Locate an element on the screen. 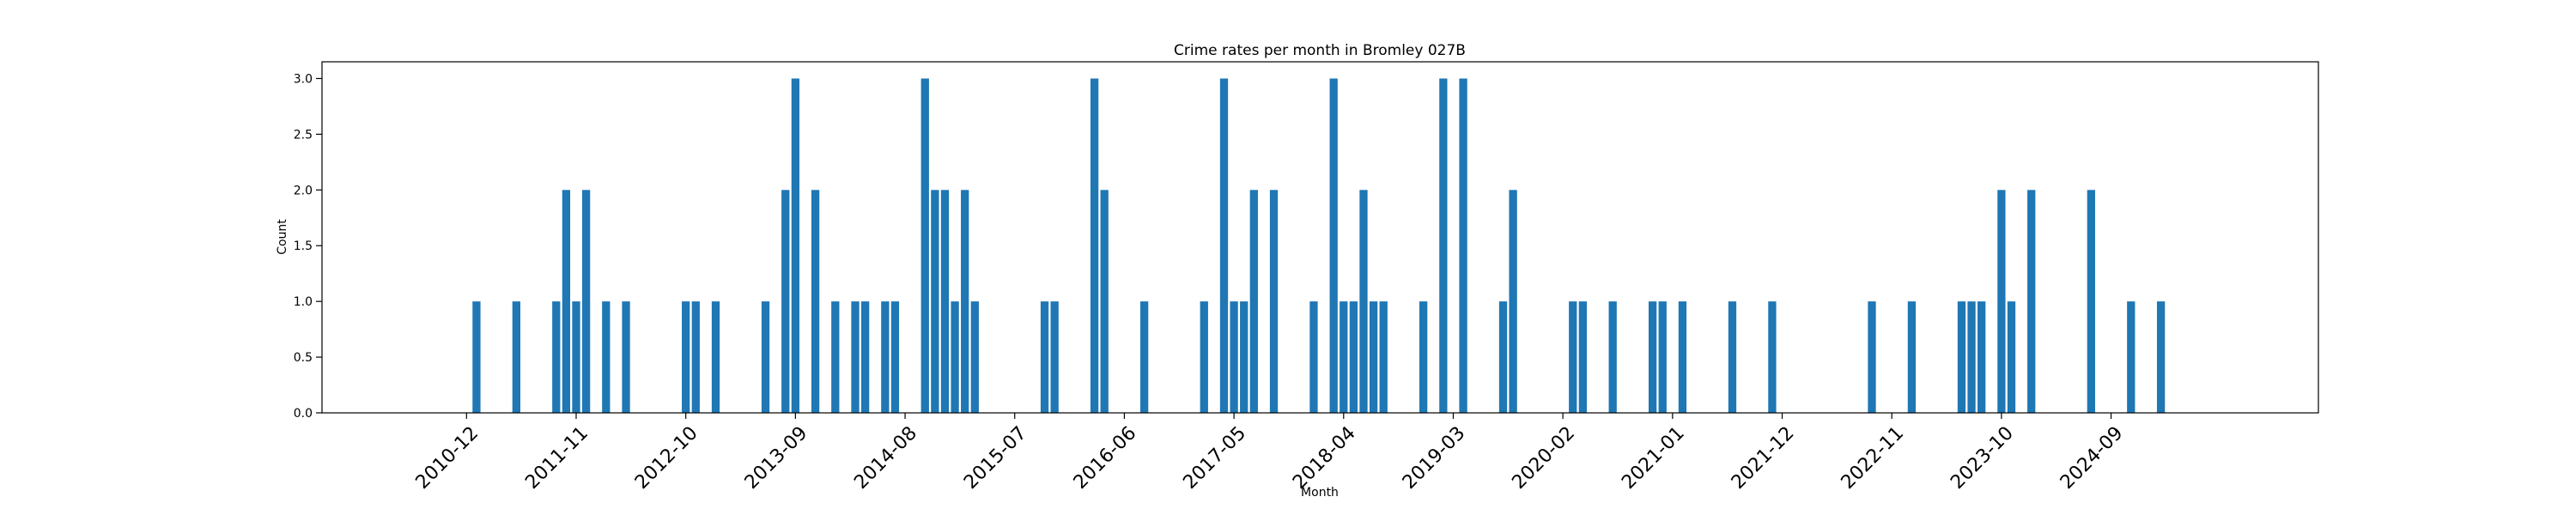  y-tick-label: 3.0 is located at coordinates (303, 79).